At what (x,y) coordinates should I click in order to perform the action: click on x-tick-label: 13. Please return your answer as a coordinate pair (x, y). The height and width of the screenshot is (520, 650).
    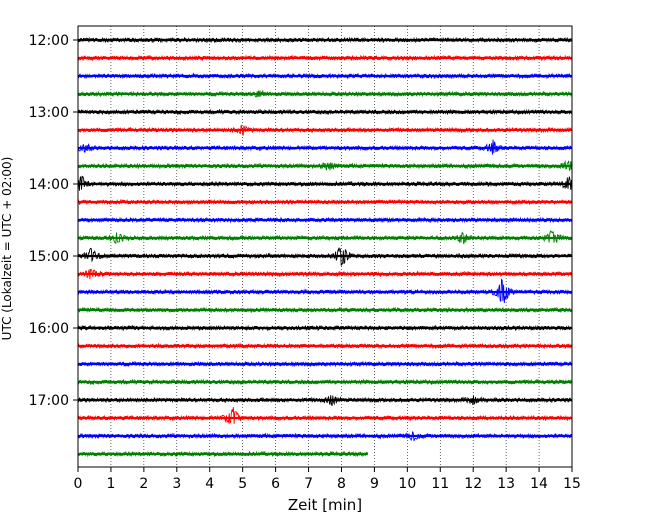
    Looking at the image, I should click on (506, 484).